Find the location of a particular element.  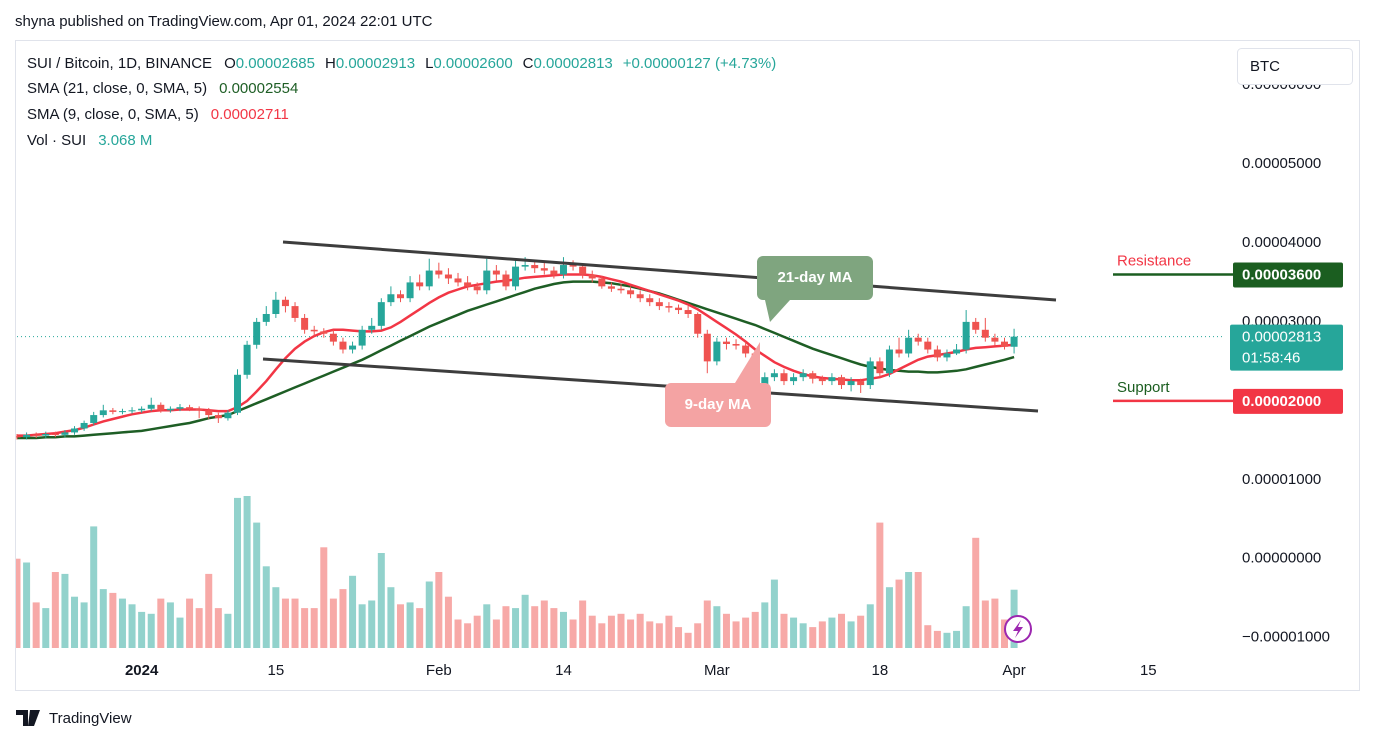

legend-row: Vol · SUI 3.068 M is located at coordinates (89, 140).